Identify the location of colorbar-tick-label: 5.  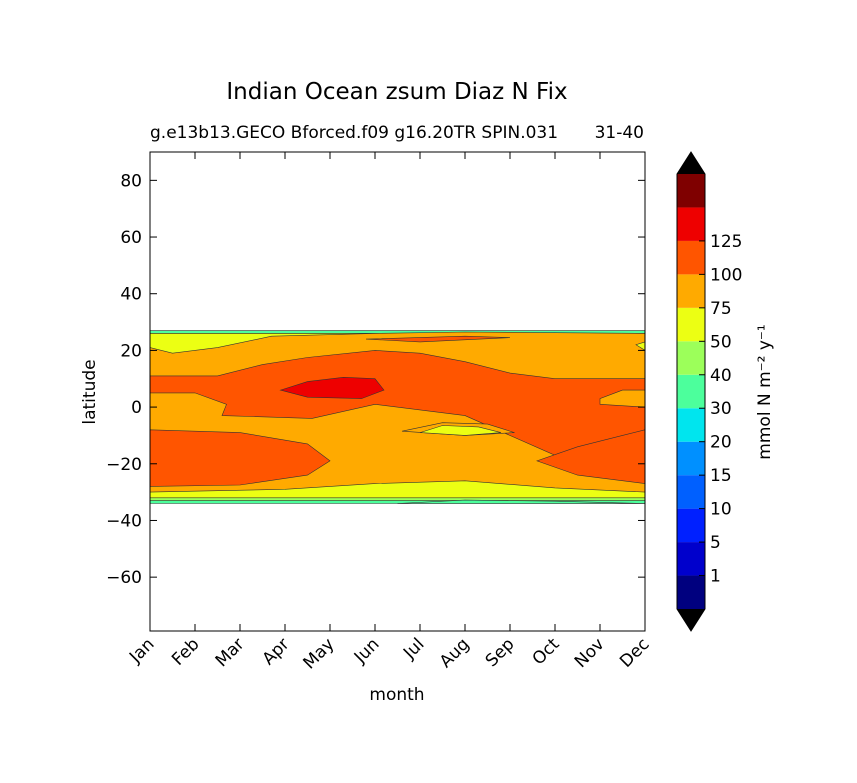
(715, 543).